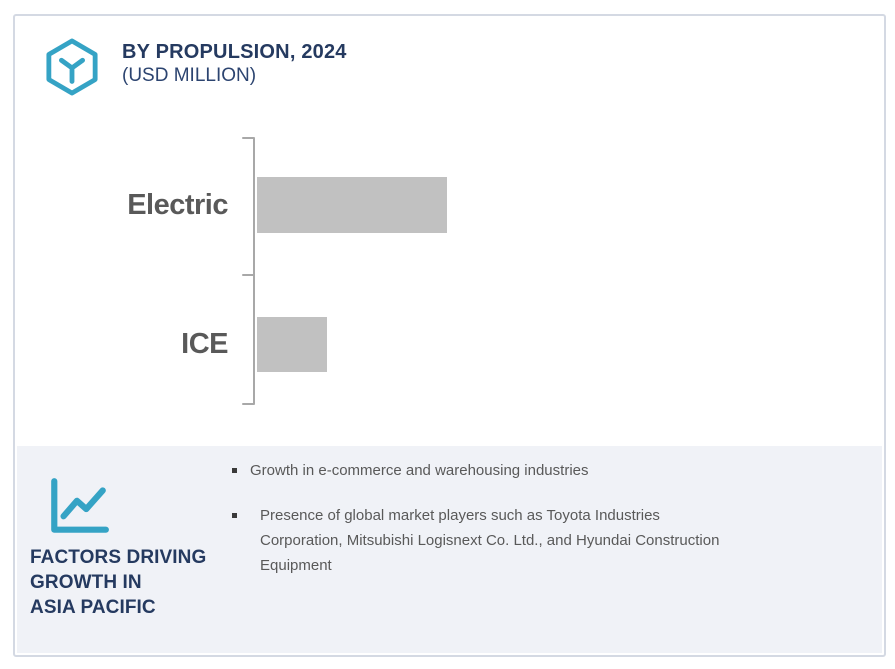 Image resolution: width=895 pixels, height=669 pixels. Describe the element at coordinates (86, 582) in the screenshot. I see `factors-heading-line: GROWTH IN` at that location.